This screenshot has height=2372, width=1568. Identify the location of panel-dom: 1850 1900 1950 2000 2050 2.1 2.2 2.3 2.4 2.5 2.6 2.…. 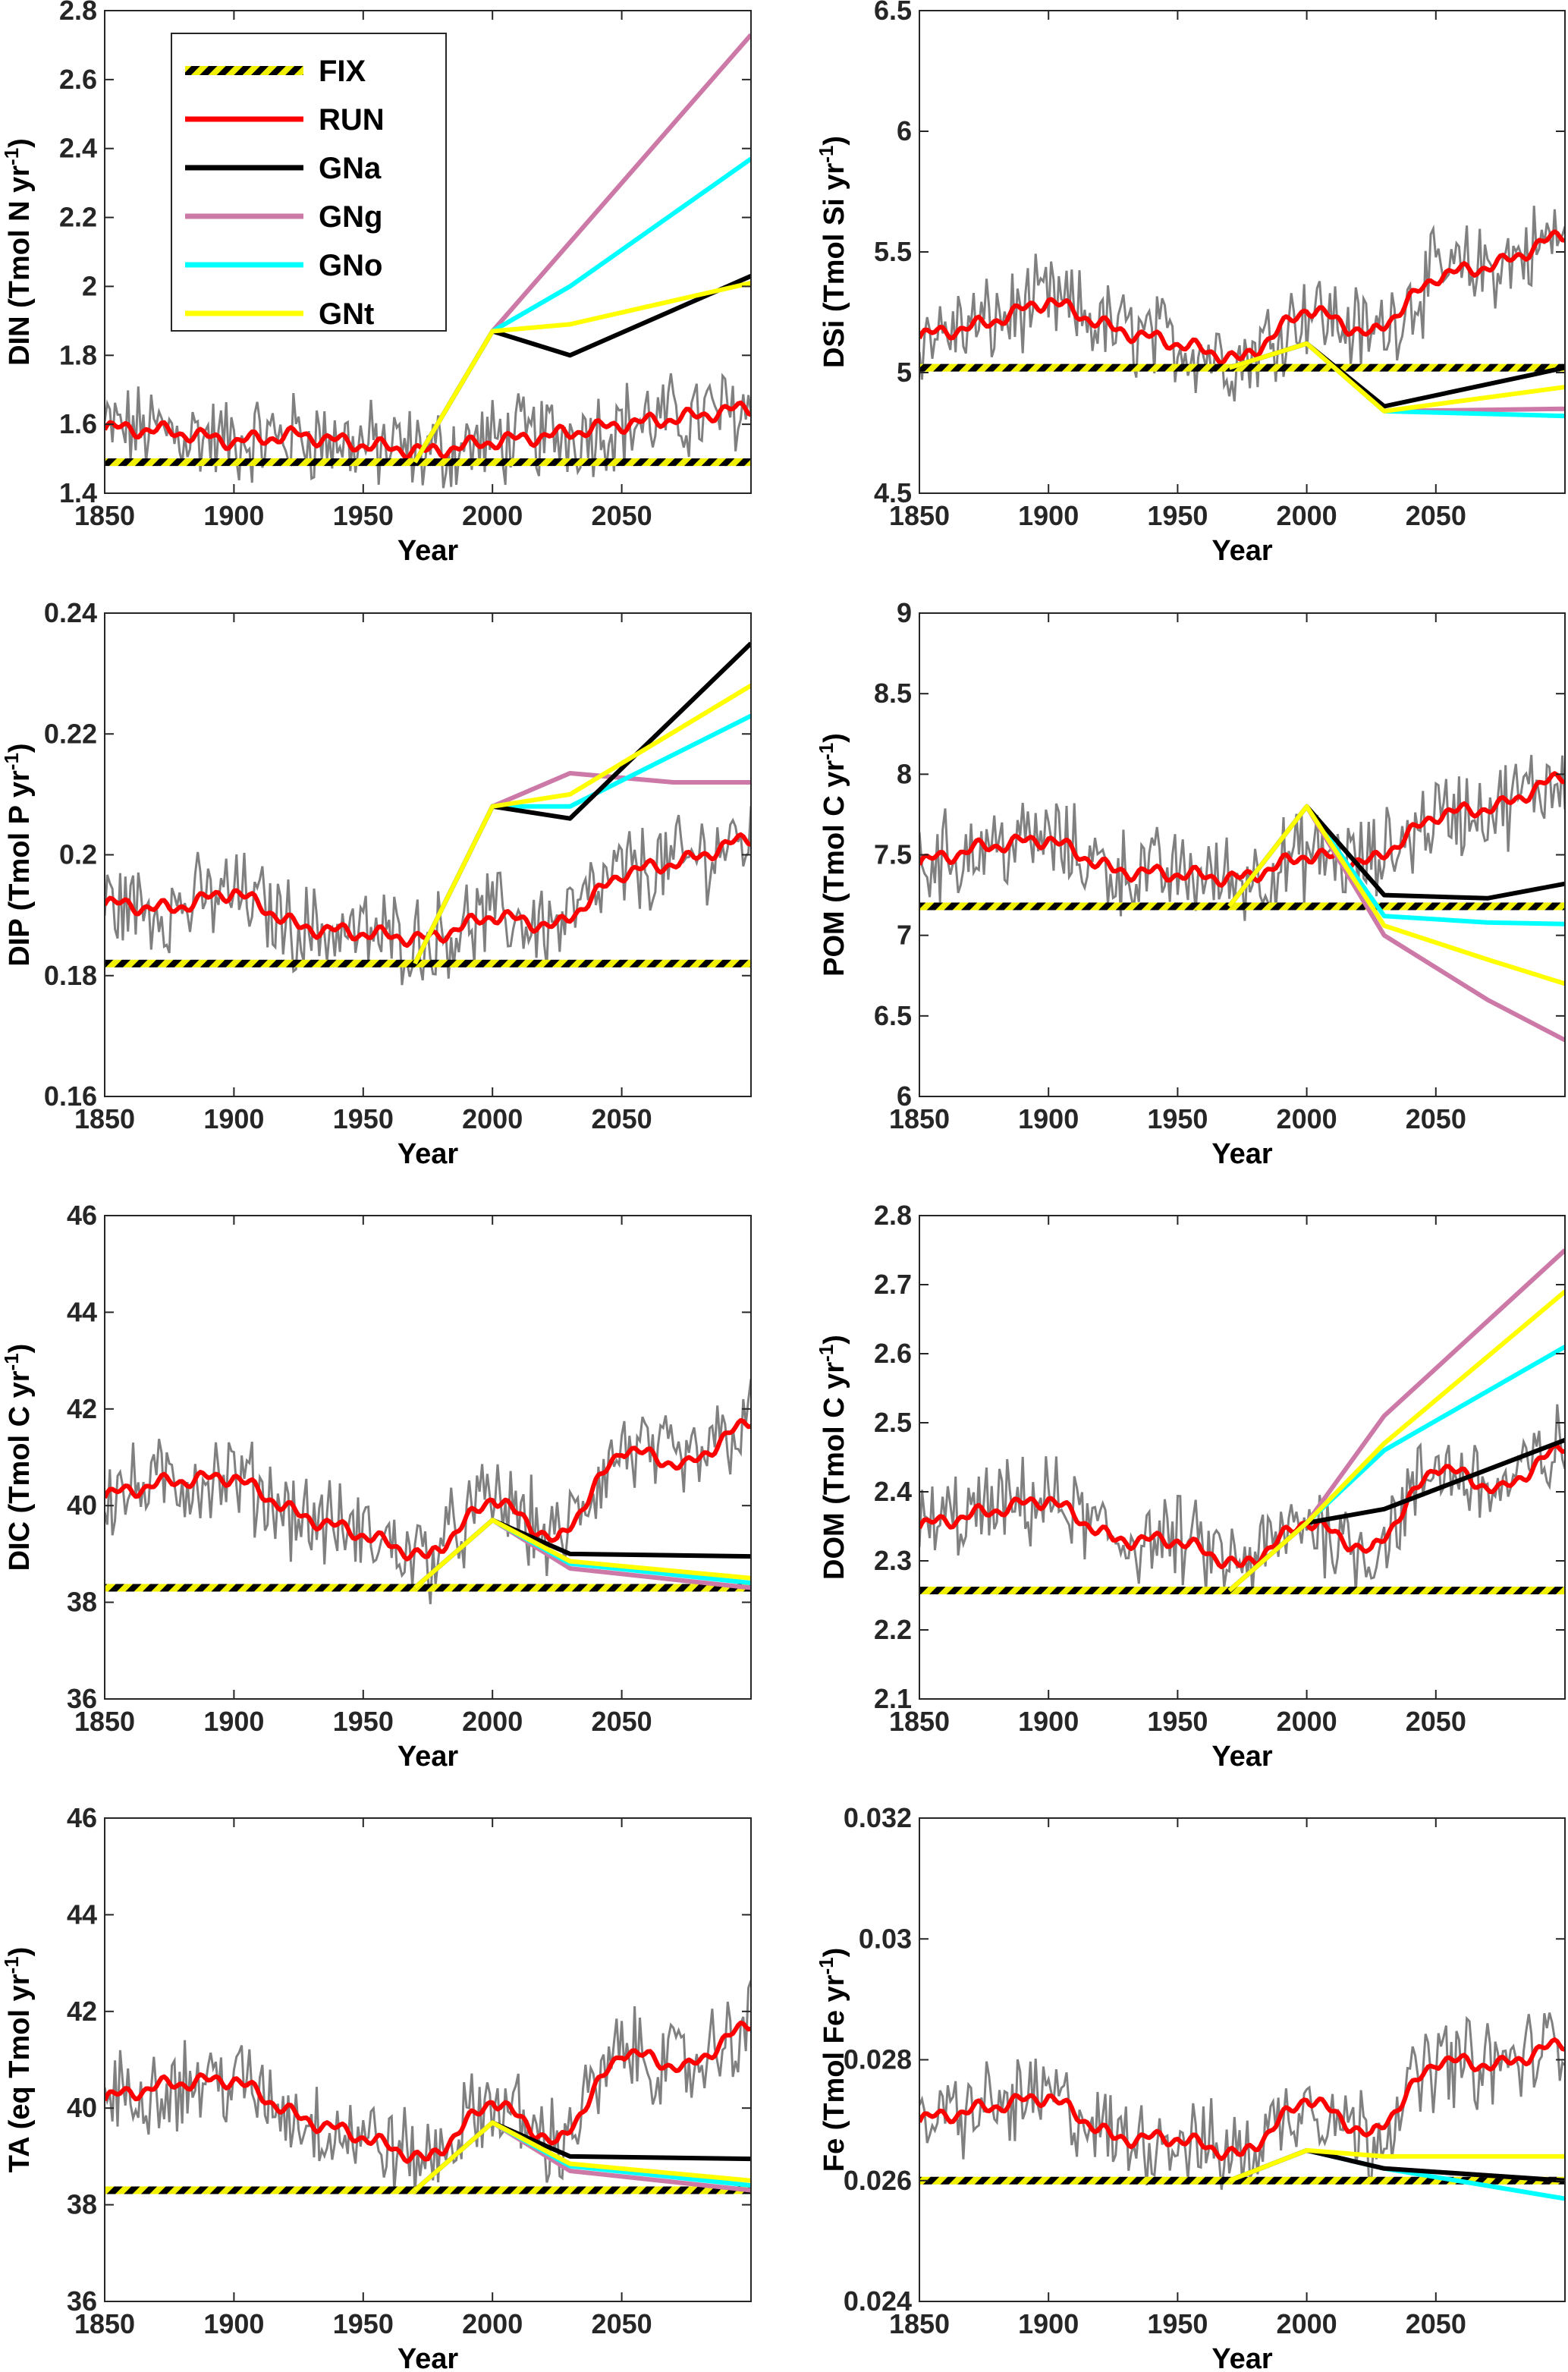
(1190, 1486).